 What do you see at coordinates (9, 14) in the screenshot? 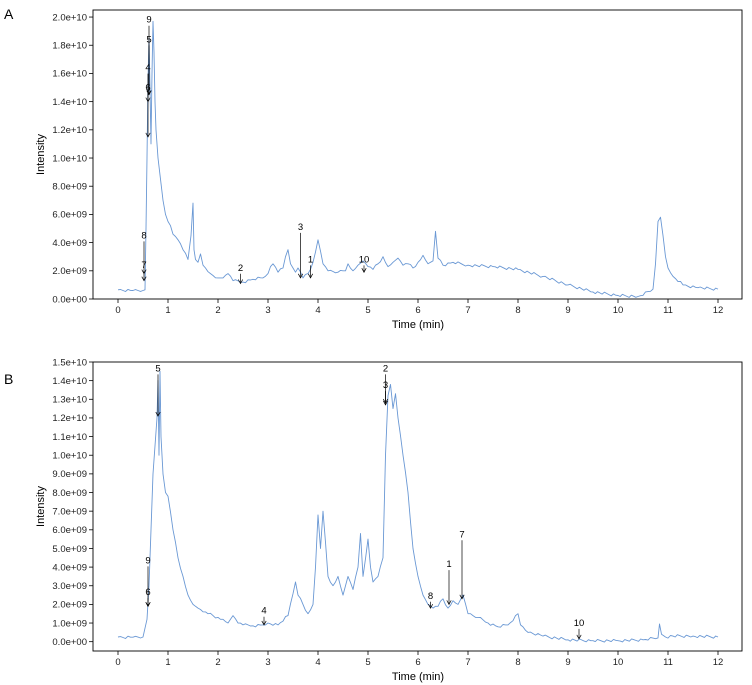
I see `panel-letter: A` at bounding box center [9, 14].